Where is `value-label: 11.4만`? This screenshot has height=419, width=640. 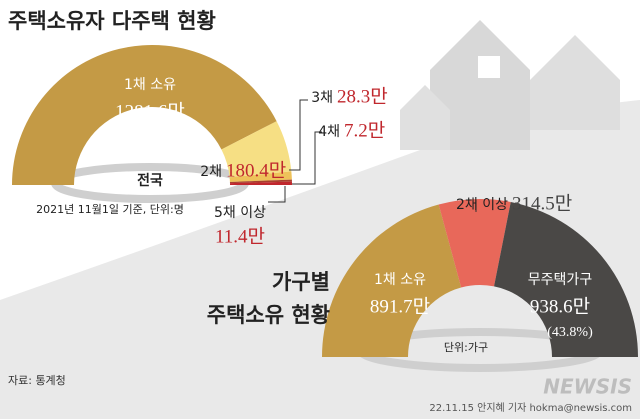
value-label: 11.4만 is located at coordinates (240, 236).